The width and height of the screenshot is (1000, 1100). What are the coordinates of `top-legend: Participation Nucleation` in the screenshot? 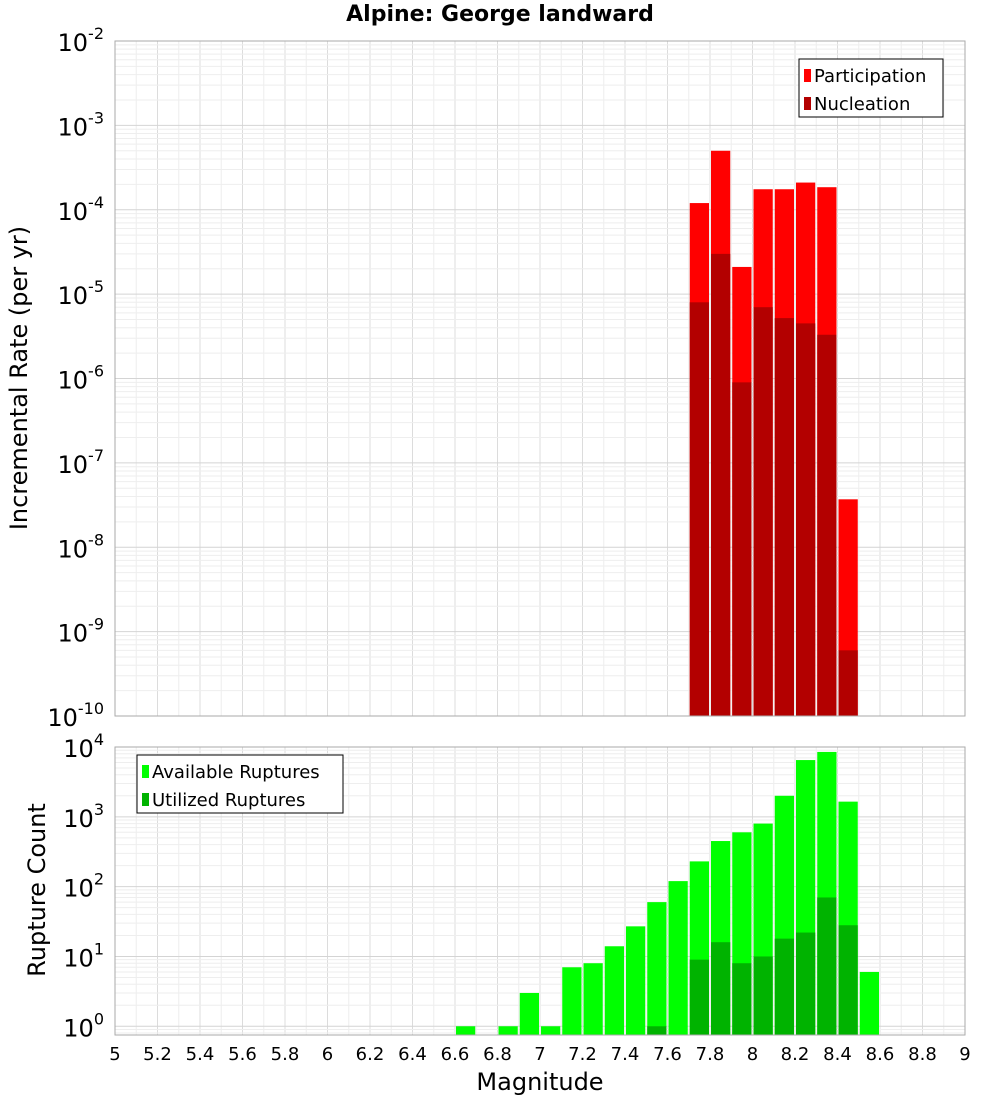 It's located at (871, 88).